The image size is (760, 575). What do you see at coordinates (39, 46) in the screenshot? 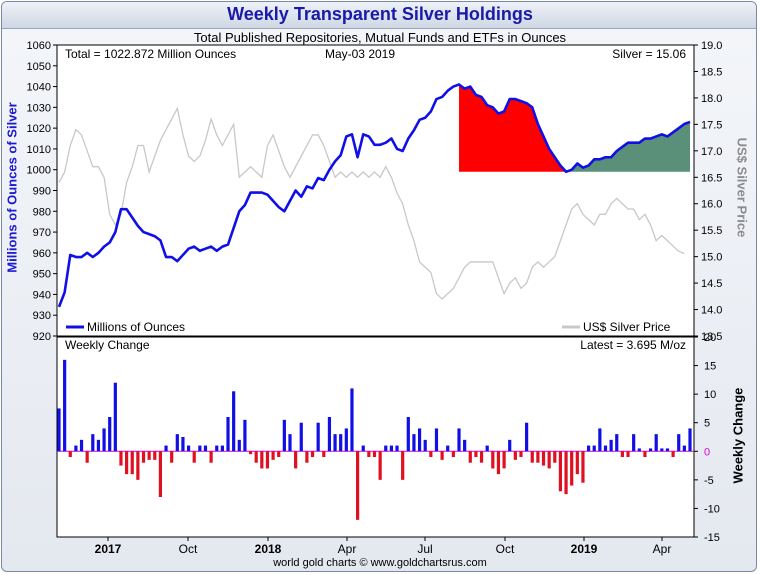
I see `y-left-tick-label: 1060` at bounding box center [39, 46].